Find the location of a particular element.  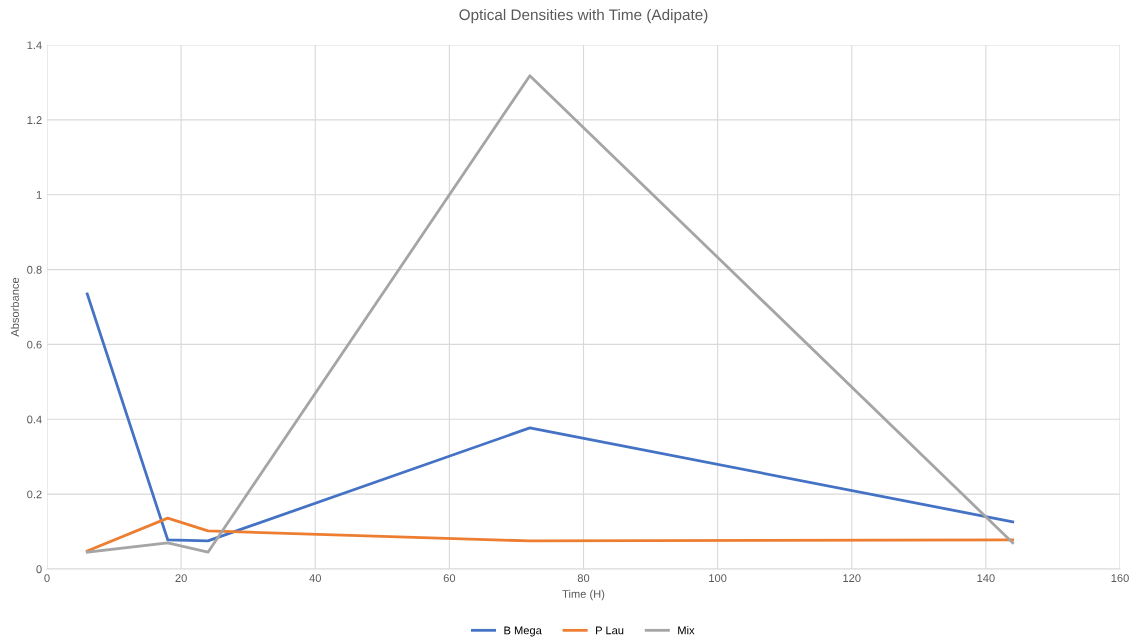

legend-label: Mix is located at coordinates (686, 630).